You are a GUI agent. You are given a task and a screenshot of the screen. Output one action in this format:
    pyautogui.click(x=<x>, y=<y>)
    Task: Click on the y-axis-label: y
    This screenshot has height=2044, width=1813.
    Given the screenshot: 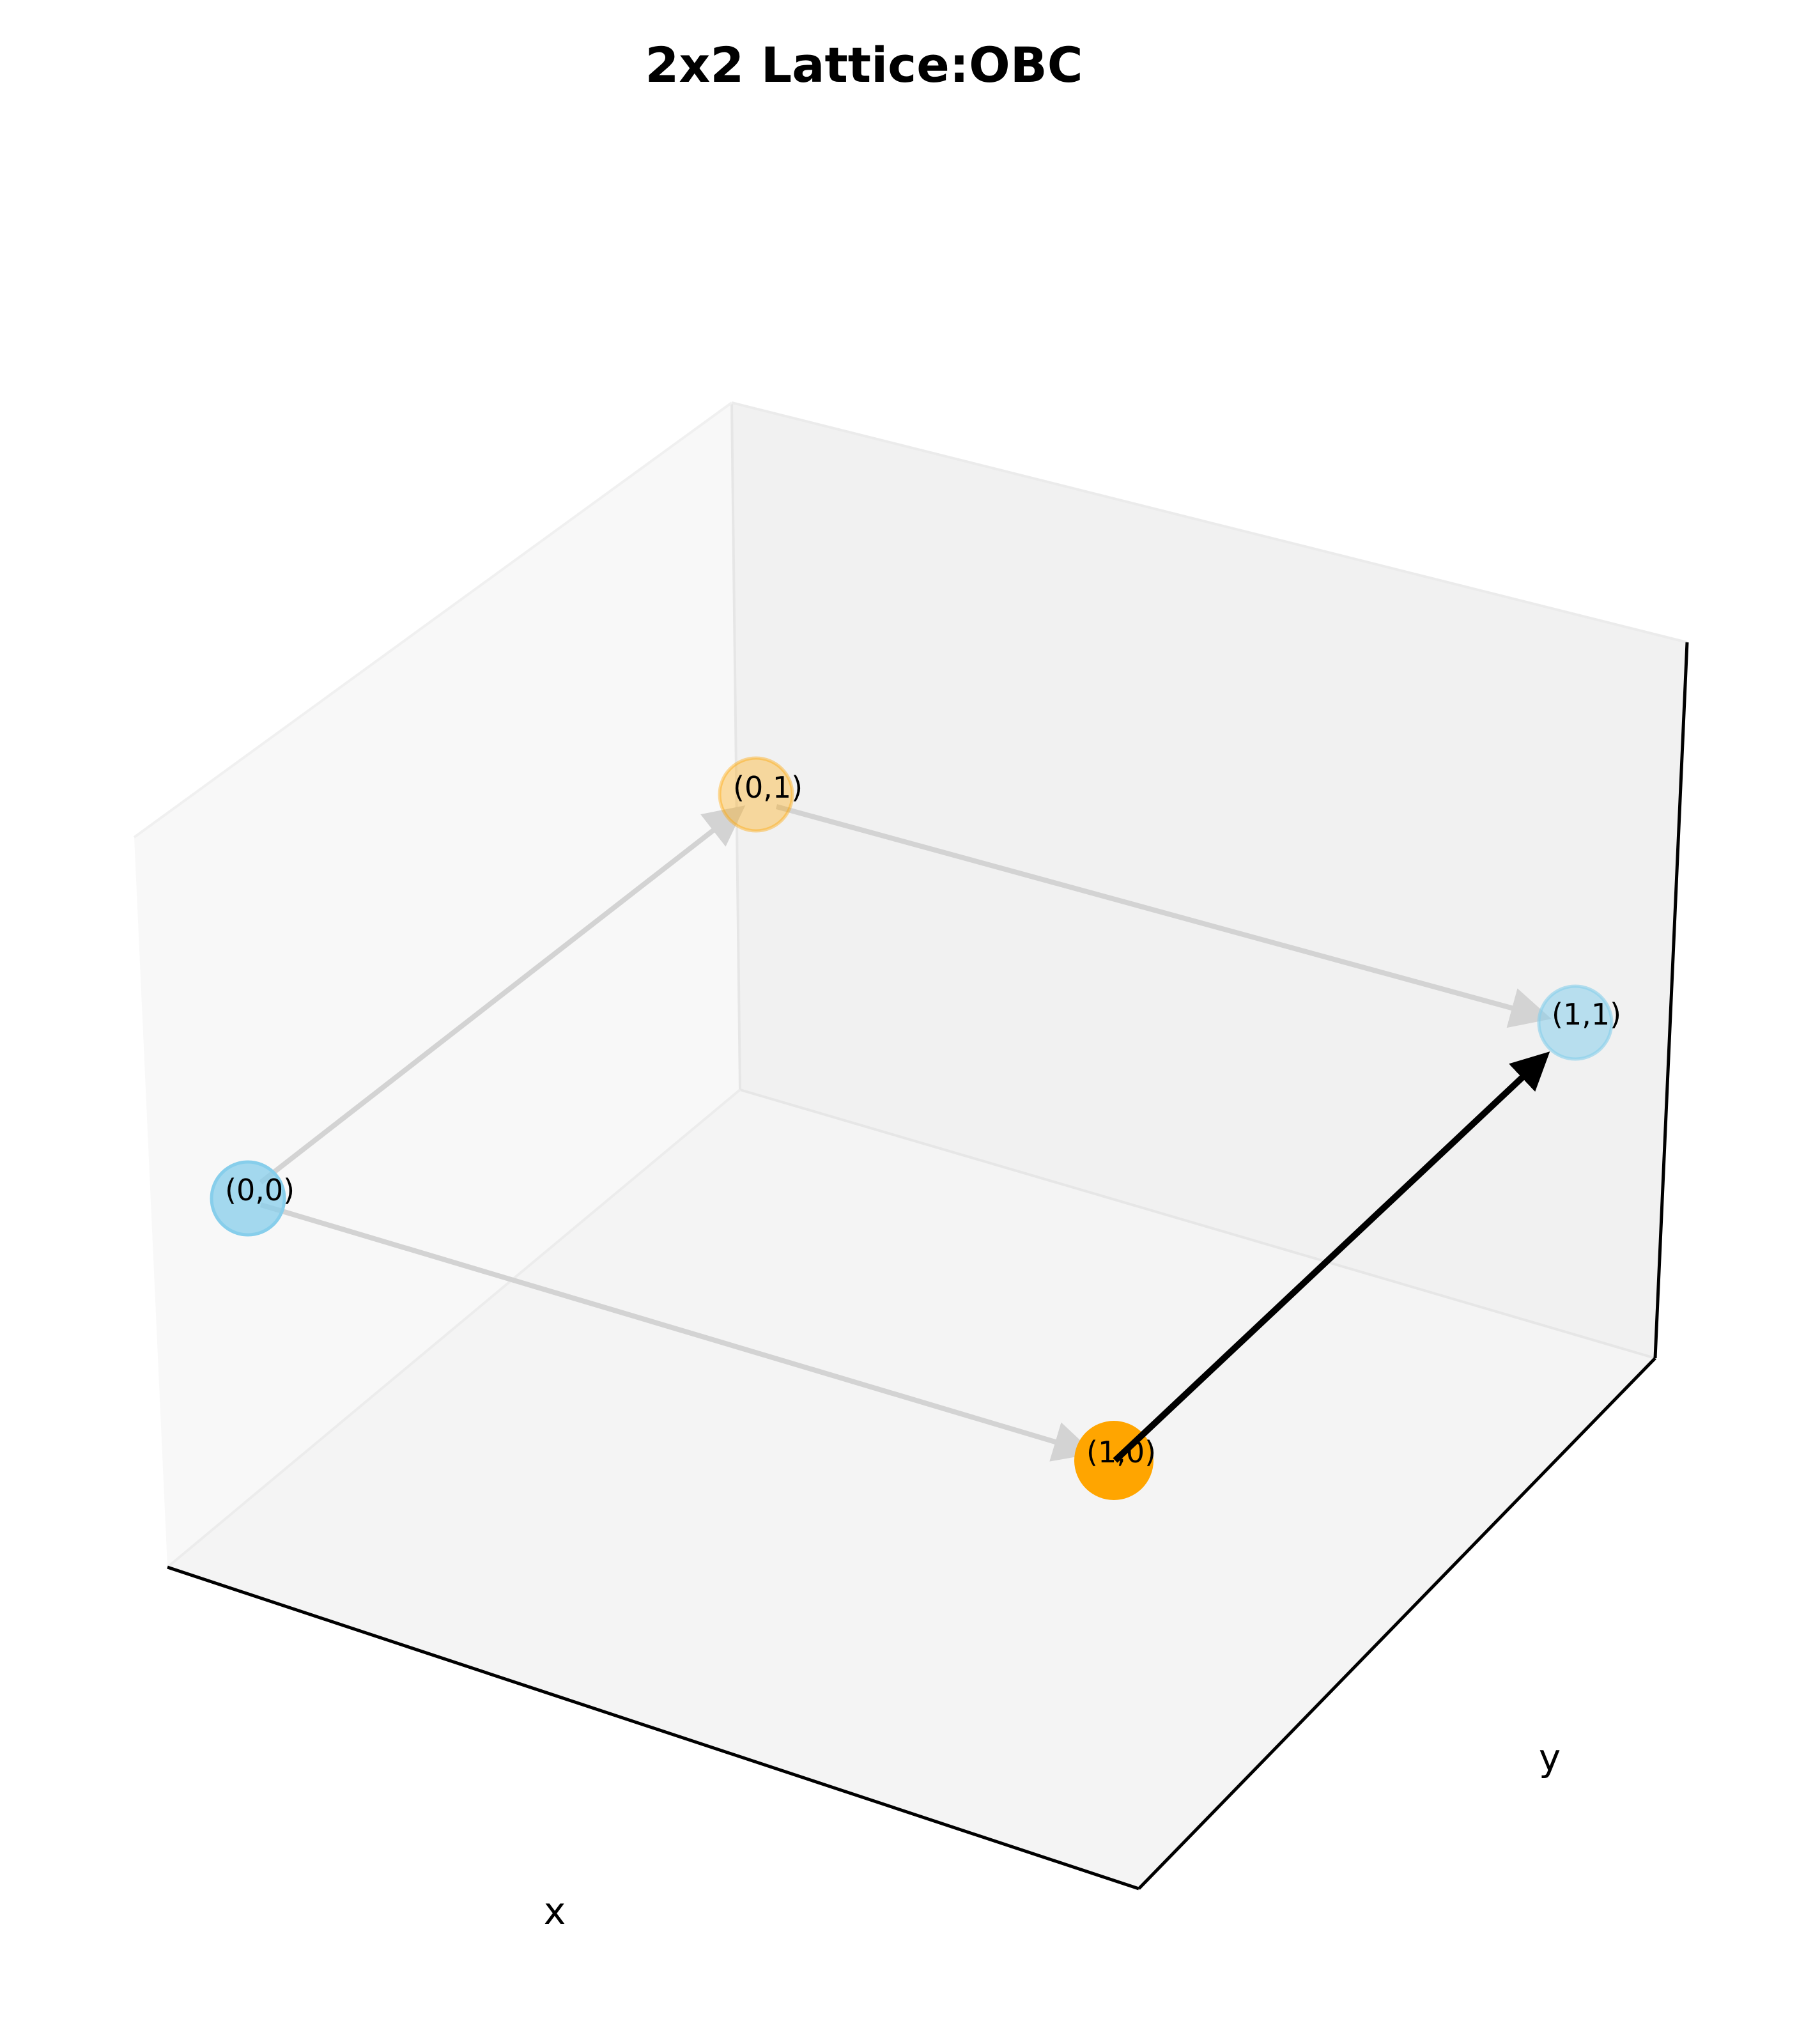 What is the action you would take?
    pyautogui.click(x=1550, y=1757)
    